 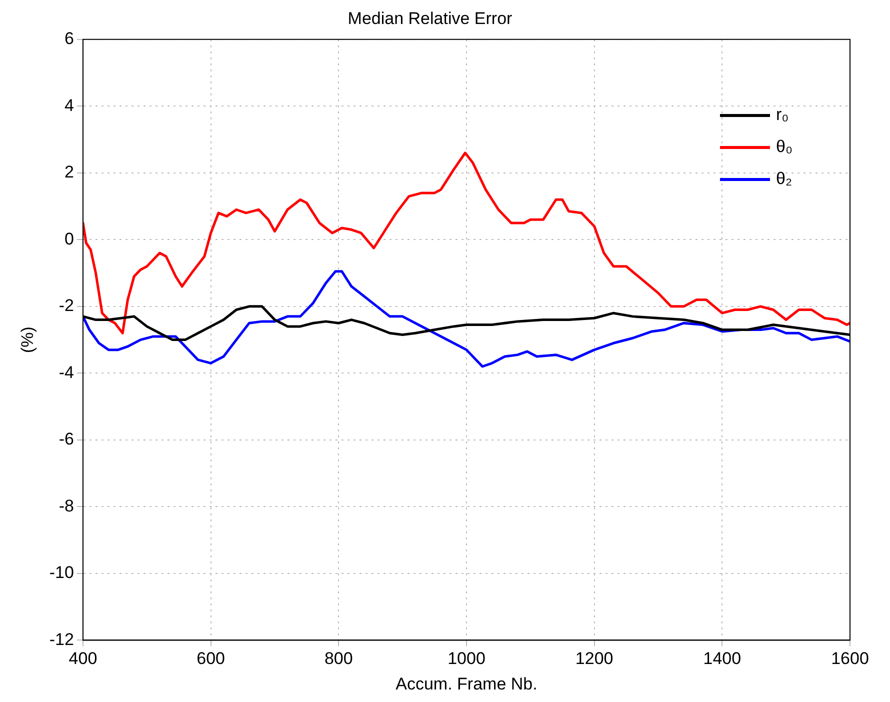 What do you see at coordinates (66, 506) in the screenshot?
I see `y-tick-label: -8` at bounding box center [66, 506].